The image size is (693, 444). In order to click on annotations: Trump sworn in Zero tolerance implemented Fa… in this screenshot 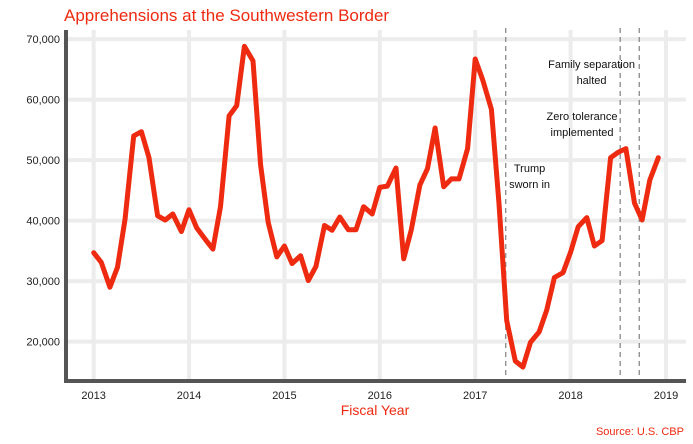, I will do `click(572, 125)`.